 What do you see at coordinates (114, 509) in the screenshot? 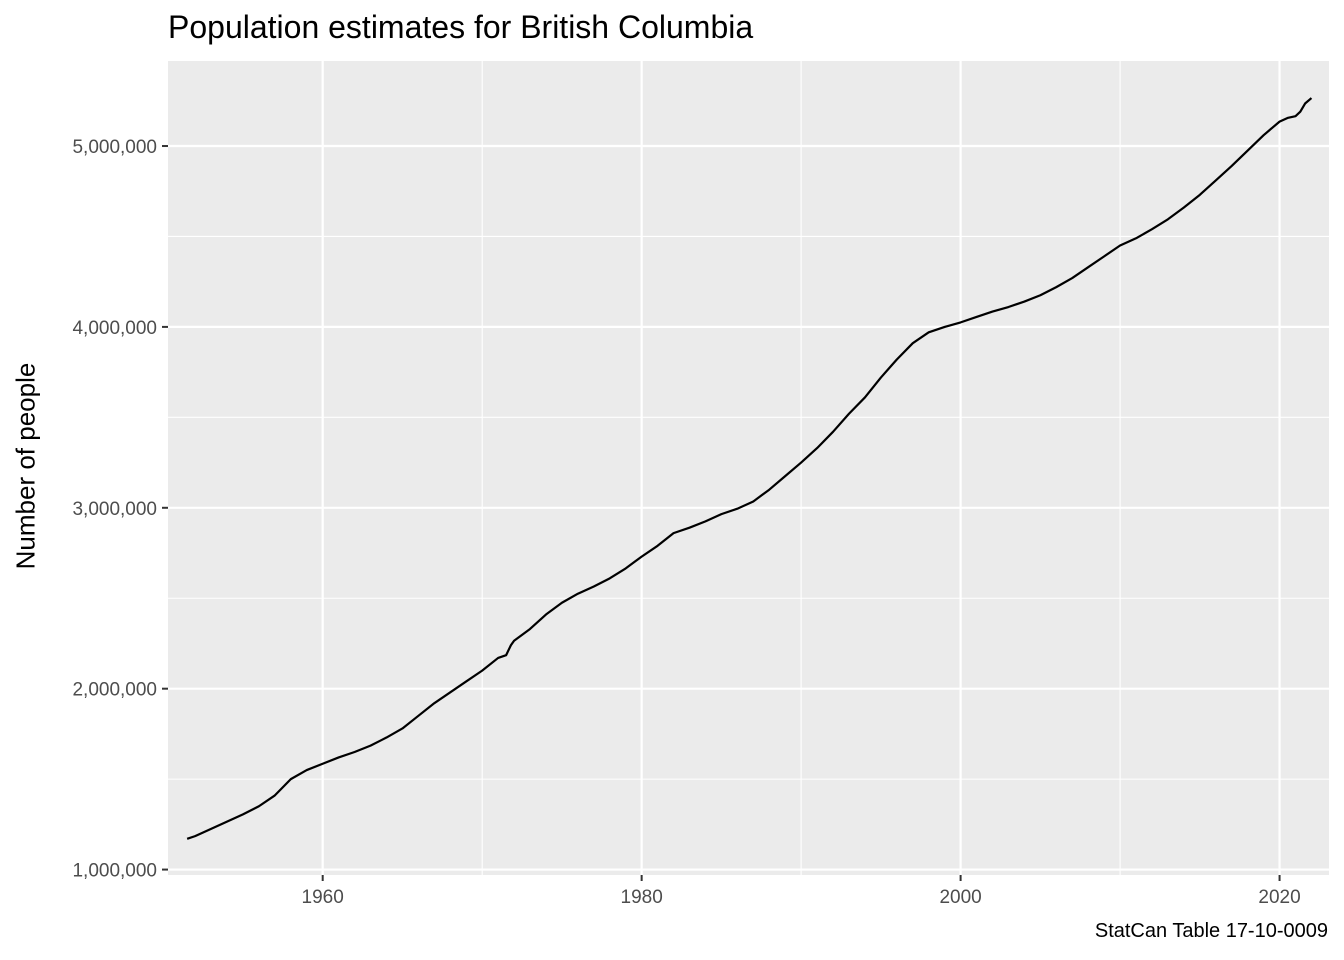
I see `y-tick-label: 3,000,000` at bounding box center [114, 509].